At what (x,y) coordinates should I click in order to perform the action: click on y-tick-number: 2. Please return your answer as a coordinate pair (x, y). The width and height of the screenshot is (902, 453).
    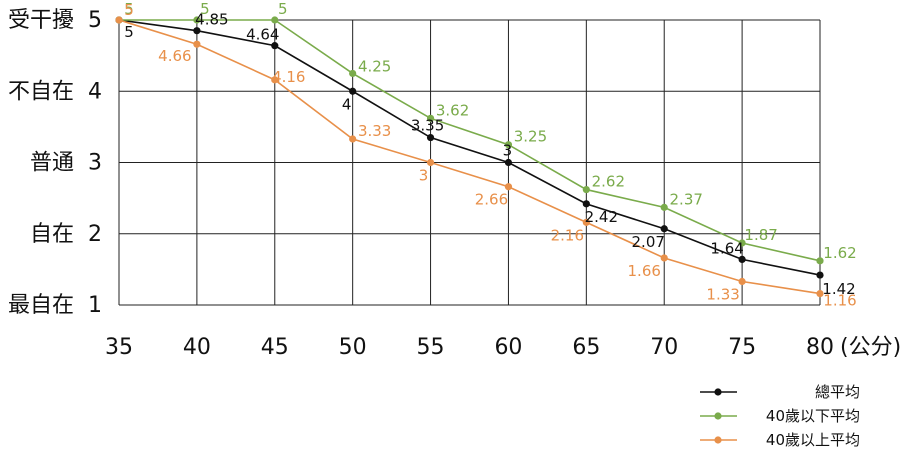
    Looking at the image, I should click on (95, 234).